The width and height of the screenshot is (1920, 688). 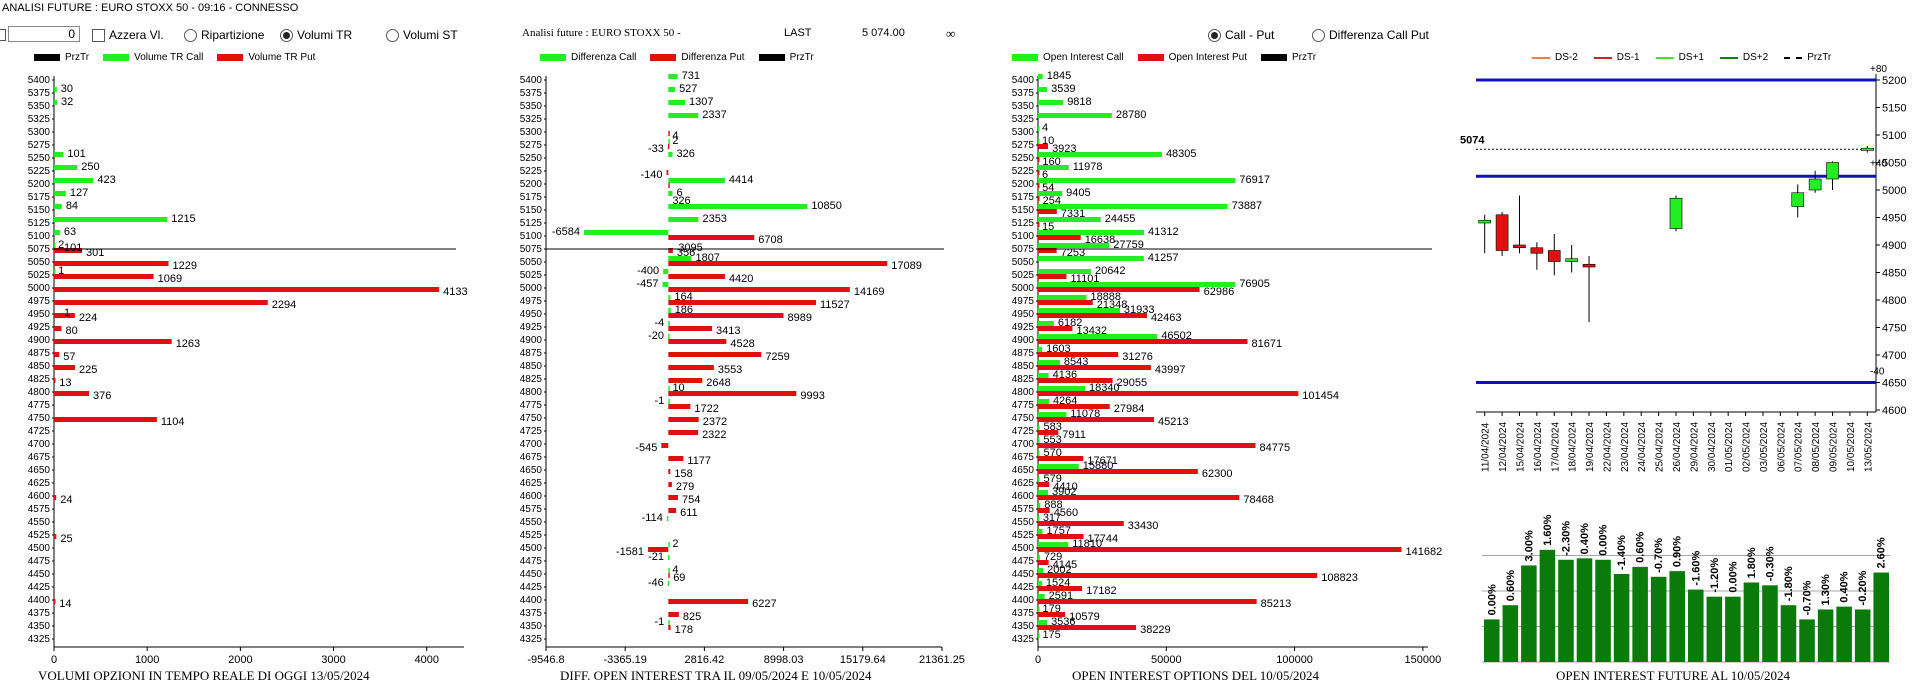 What do you see at coordinates (79, 193) in the screenshot?
I see `panel1-call-label: 127` at bounding box center [79, 193].